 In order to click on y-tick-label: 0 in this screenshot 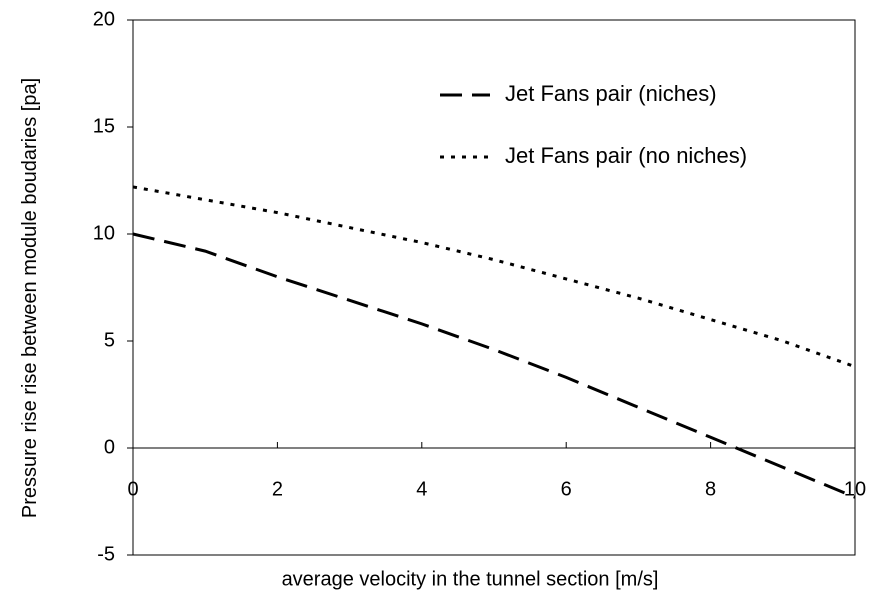, I will do `click(109, 447)`.